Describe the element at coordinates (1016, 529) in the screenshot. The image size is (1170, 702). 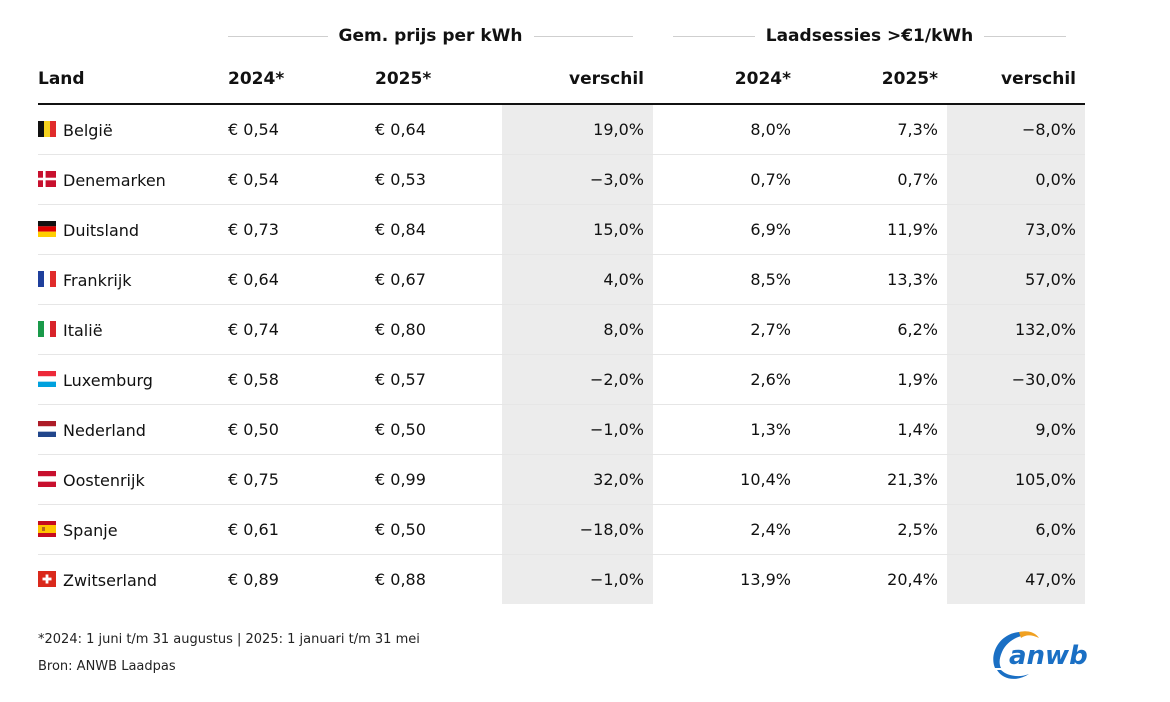
I see `sessions-diff-cell: 6,0%` at that location.